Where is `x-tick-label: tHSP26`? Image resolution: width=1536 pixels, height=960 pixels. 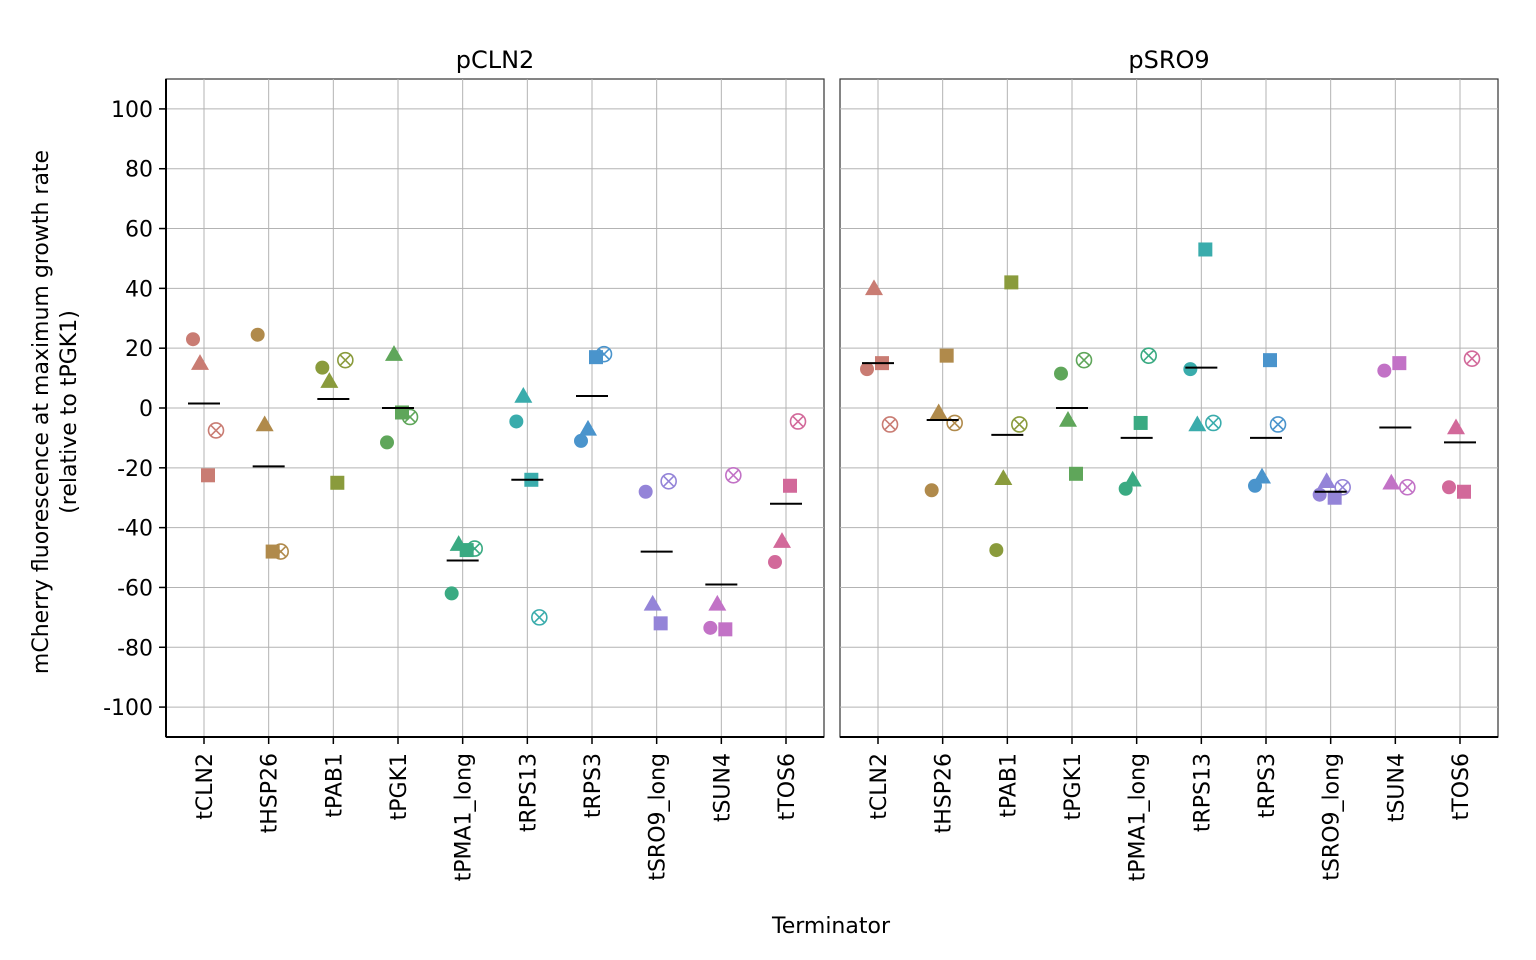
x-tick-label: tHSP26 is located at coordinates (944, 793).